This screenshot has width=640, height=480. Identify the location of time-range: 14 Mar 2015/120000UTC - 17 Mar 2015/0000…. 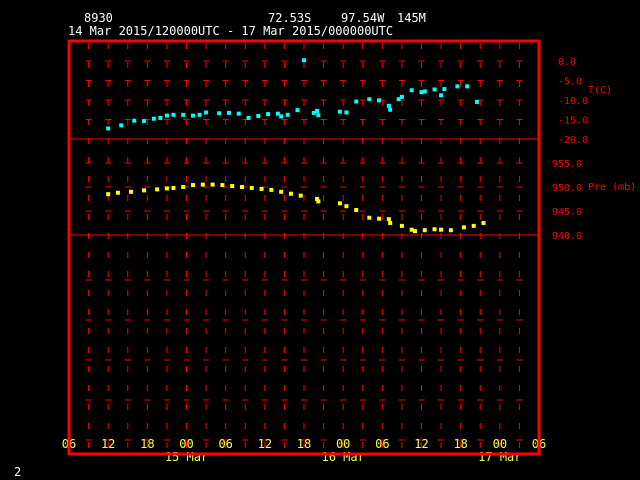
(230, 31).